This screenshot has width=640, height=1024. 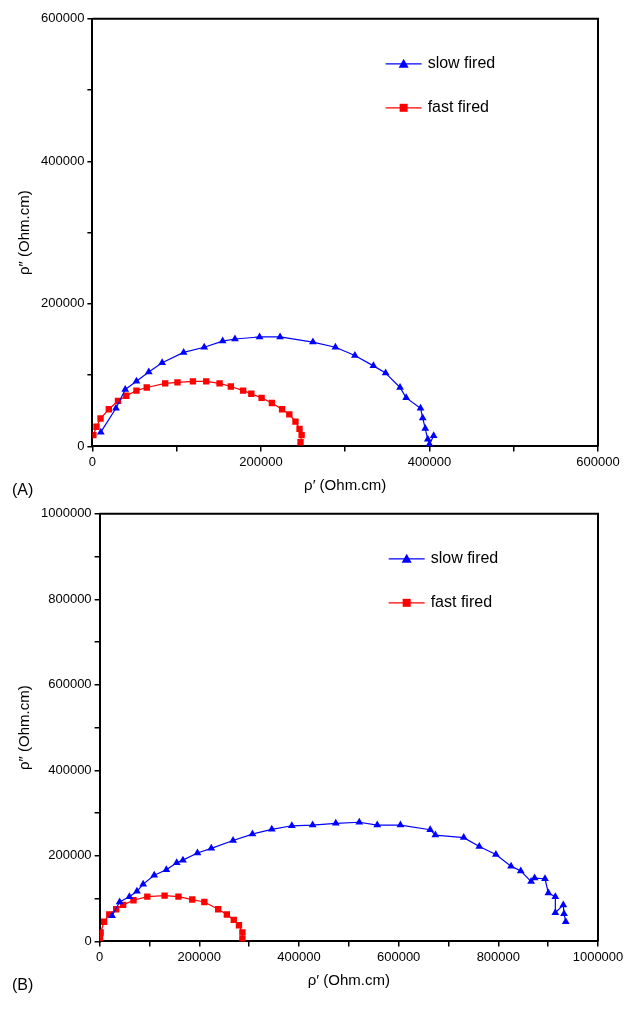 What do you see at coordinates (598, 956) in the screenshot?
I see `x-tick-label: 1000000` at bounding box center [598, 956].